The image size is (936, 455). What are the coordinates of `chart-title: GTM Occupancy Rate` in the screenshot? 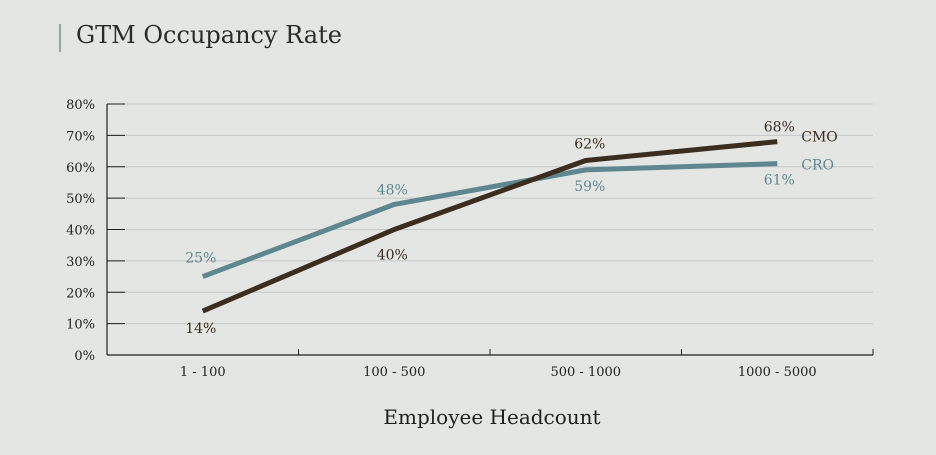 It's located at (209, 35).